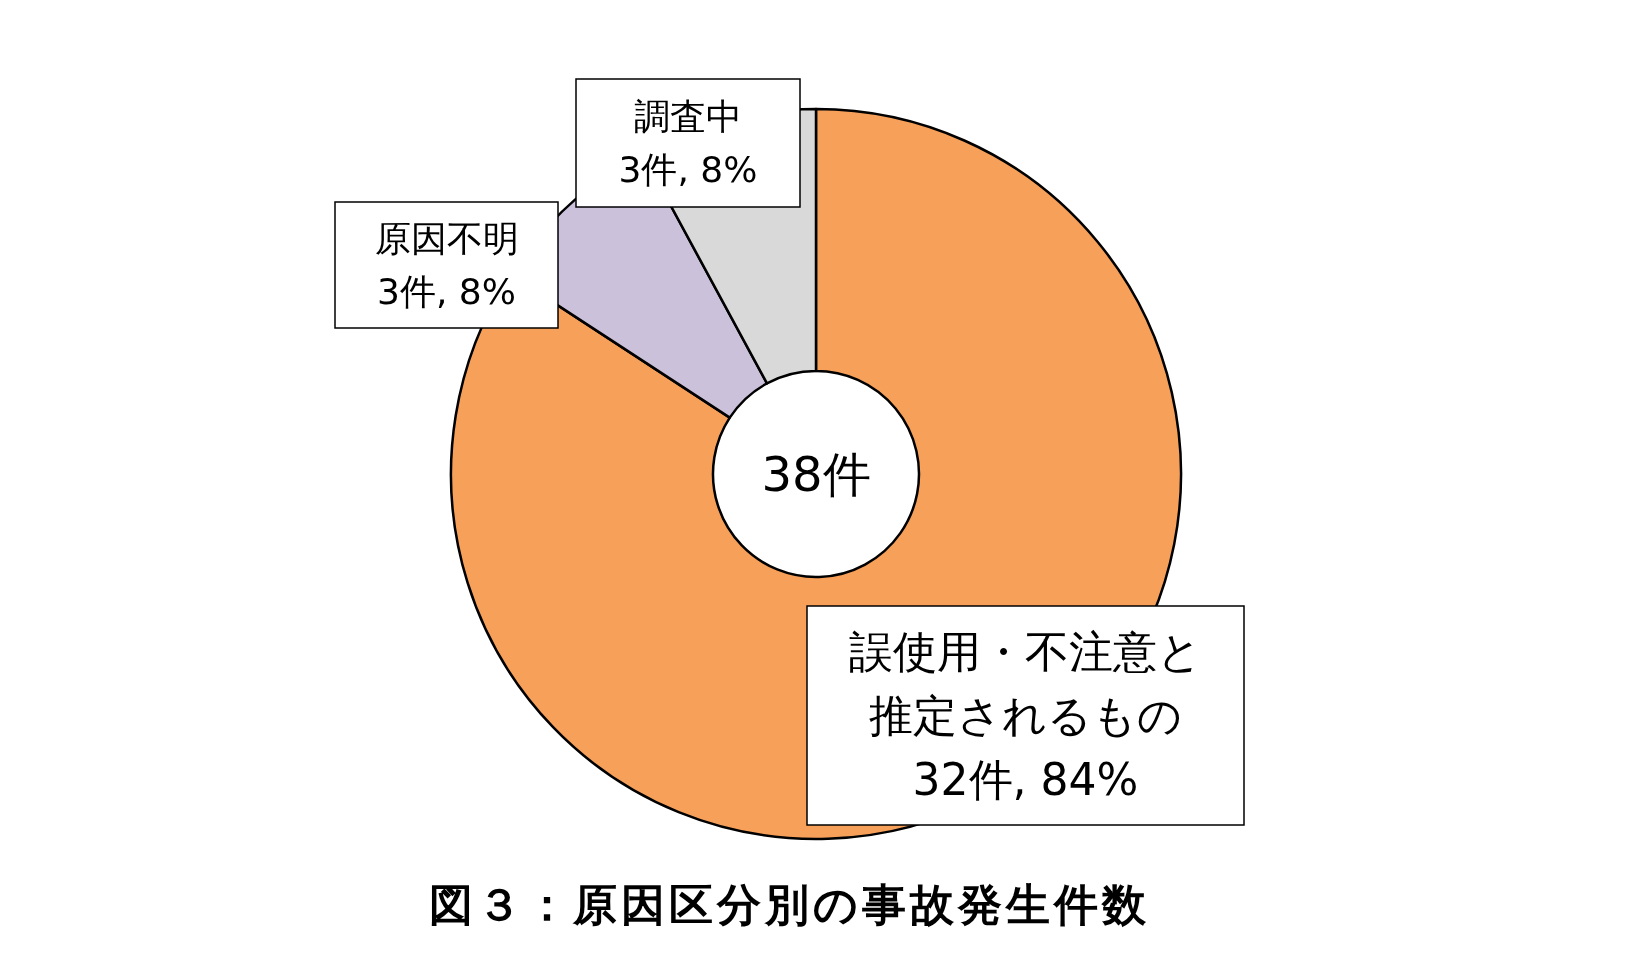 The width and height of the screenshot is (1642, 960). I want to click on slice-label: 誤使用・不注意と推定されるもの, so click(1025, 683).